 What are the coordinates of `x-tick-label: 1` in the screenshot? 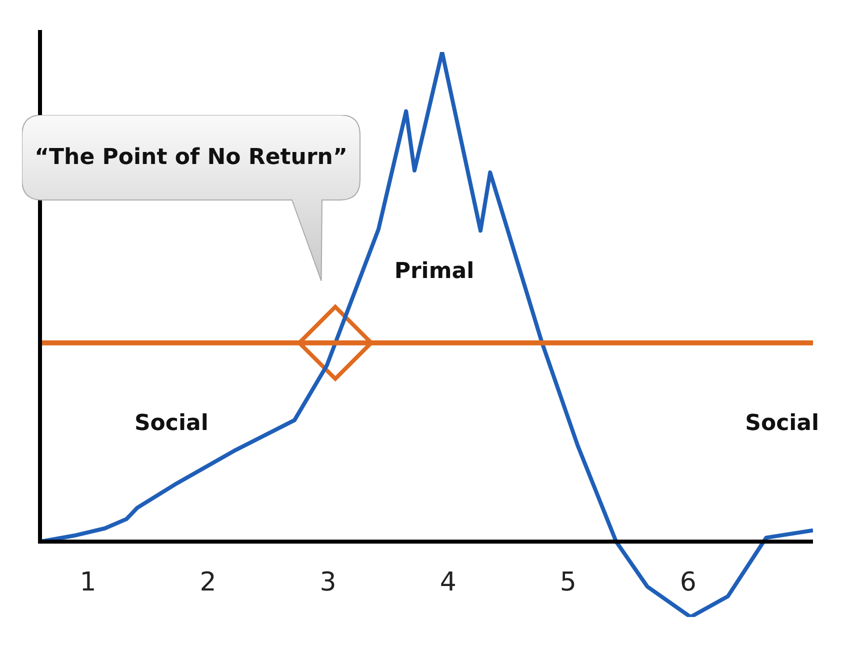 It's located at (88, 582).